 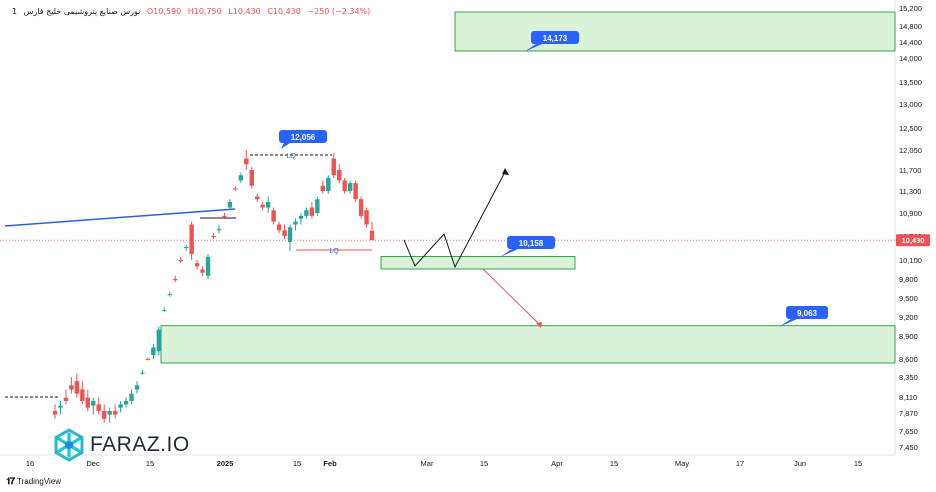 I want to click on y-tick-label: 9,500, so click(x=908, y=298).